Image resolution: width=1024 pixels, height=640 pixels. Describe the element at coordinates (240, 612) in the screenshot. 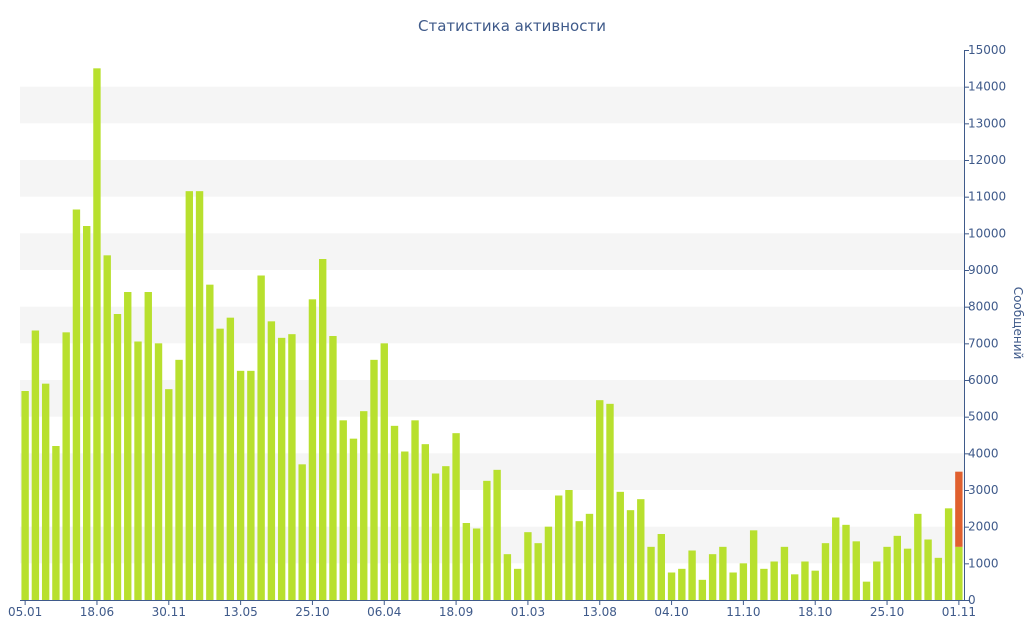

I see `x-tick-label: 13.05` at that location.